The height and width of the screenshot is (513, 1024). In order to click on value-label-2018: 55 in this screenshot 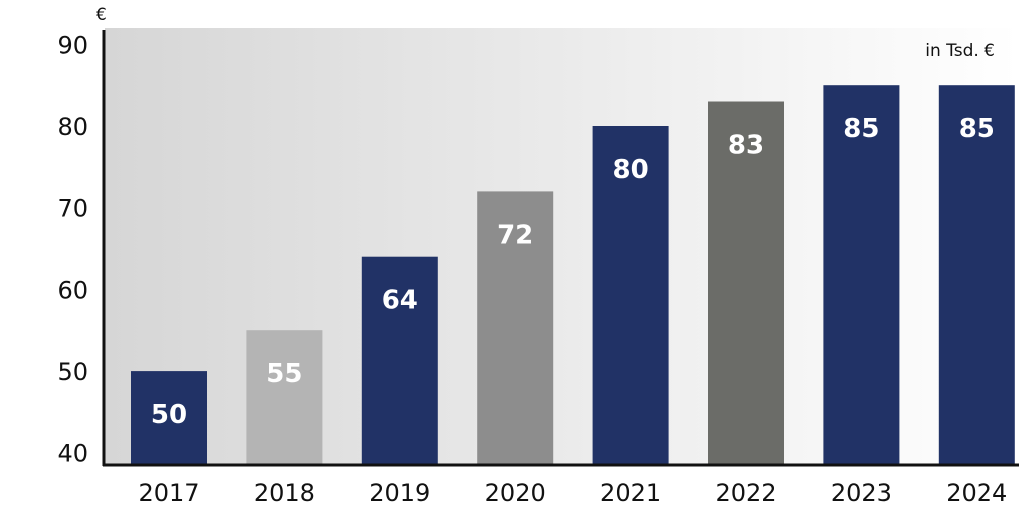, I will do `click(284, 374)`.